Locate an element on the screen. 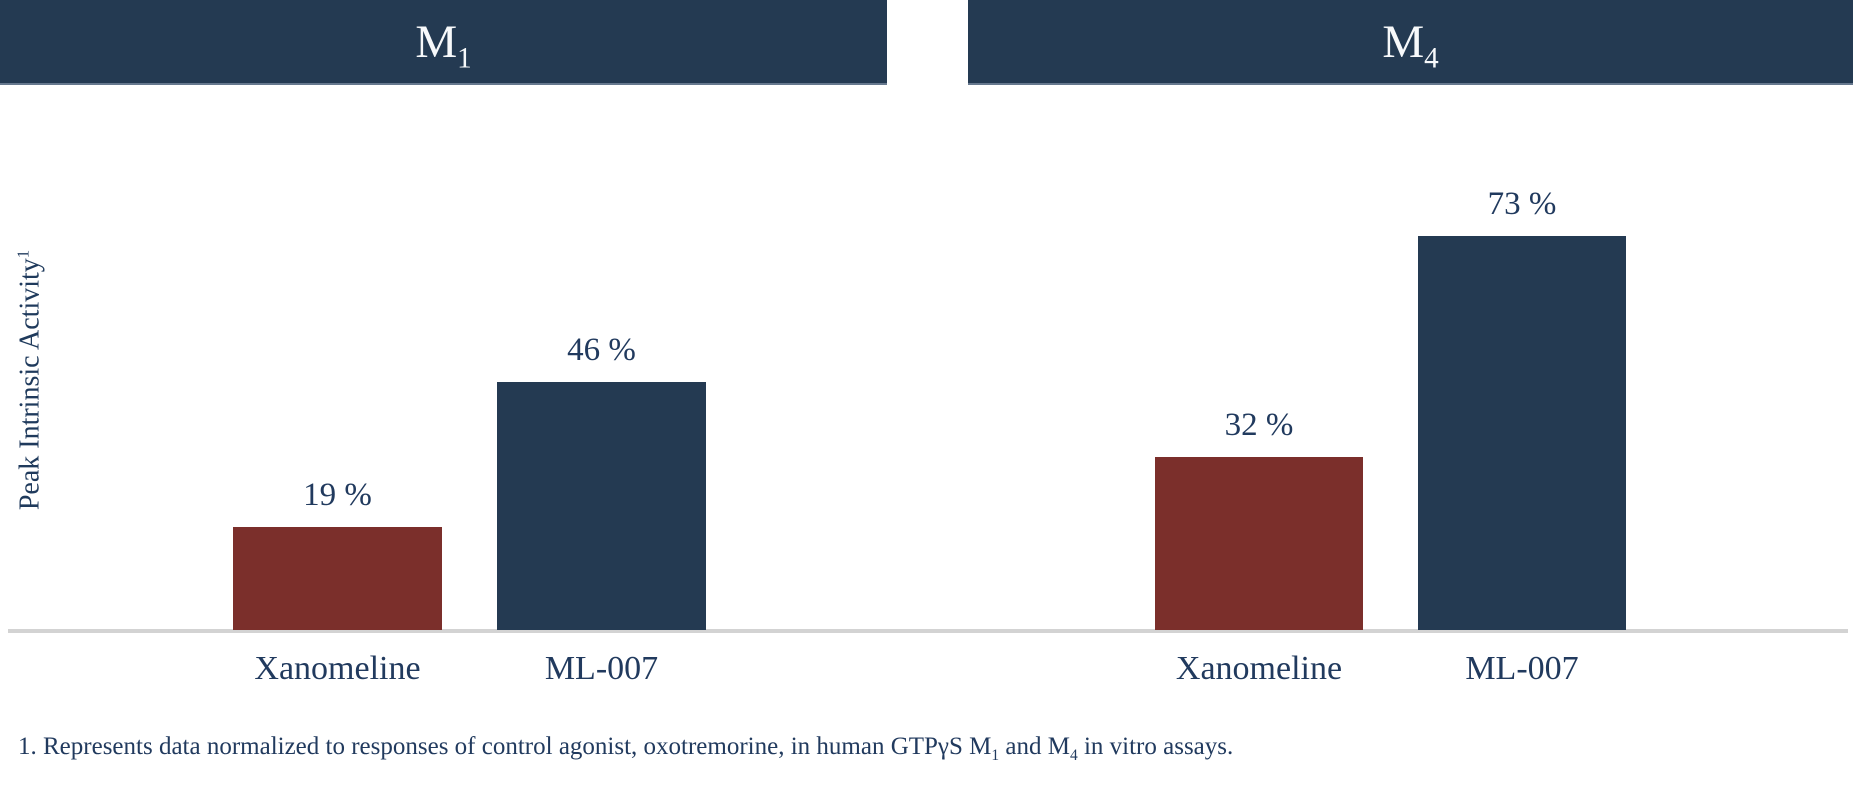 The height and width of the screenshot is (787, 1853). footnote-text-2: and M is located at coordinates (1034, 746).